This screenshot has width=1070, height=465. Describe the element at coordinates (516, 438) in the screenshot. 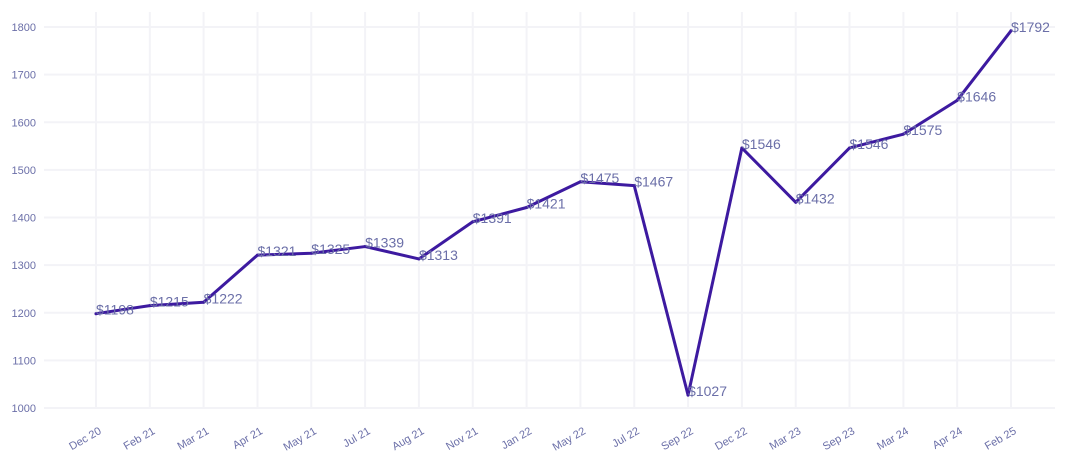

I see `x-tick-label: Jan 22` at that location.